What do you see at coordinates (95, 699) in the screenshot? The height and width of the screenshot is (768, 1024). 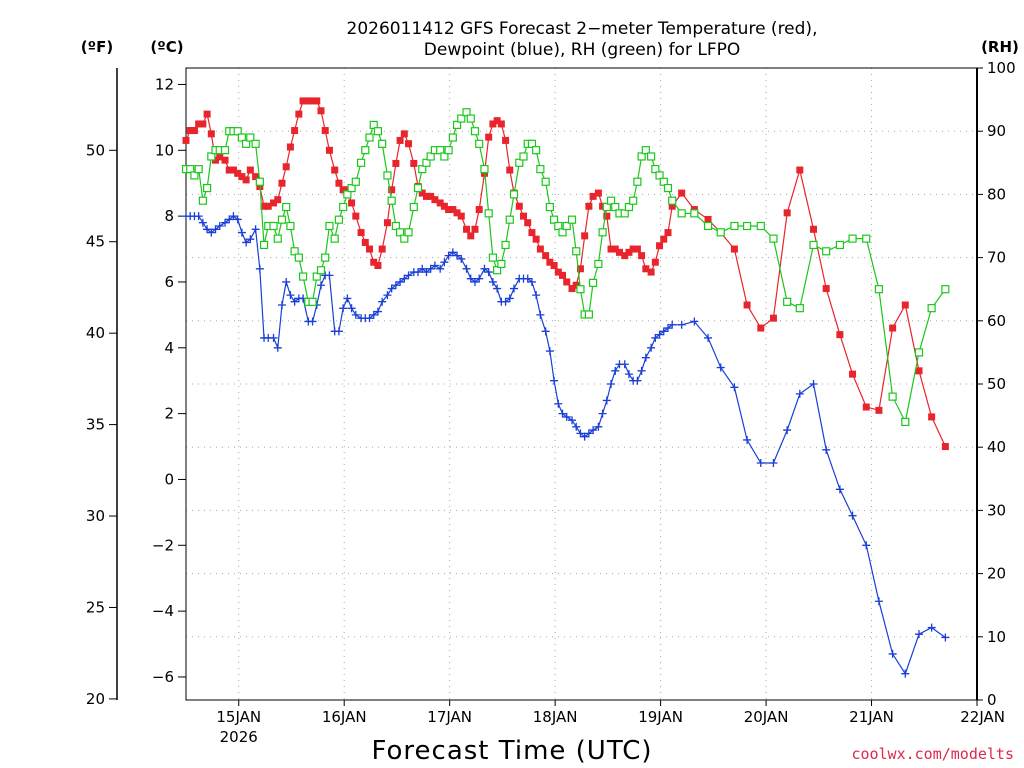 I see `tick-label-fahrenheit: 20` at bounding box center [95, 699].